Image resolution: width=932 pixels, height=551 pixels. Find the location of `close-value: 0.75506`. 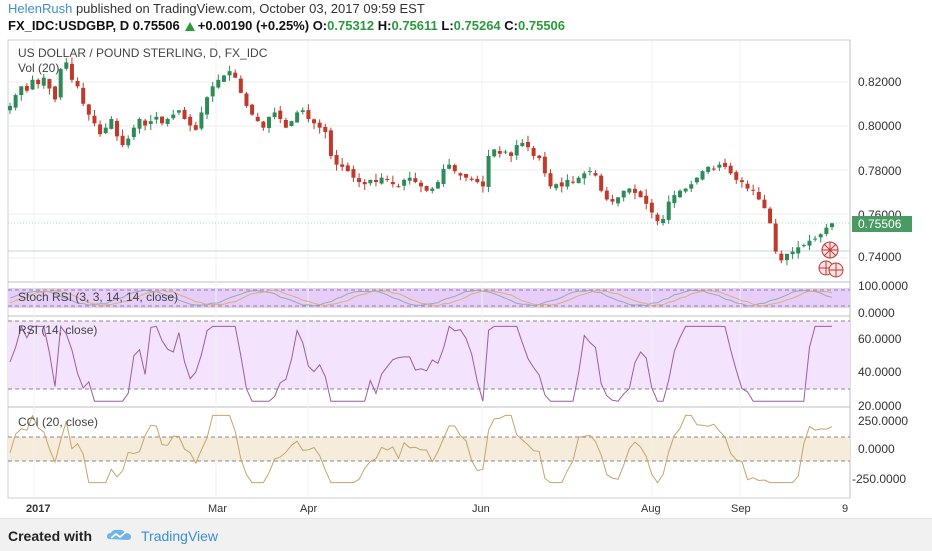

close-value: 0.75506 is located at coordinates (542, 25).